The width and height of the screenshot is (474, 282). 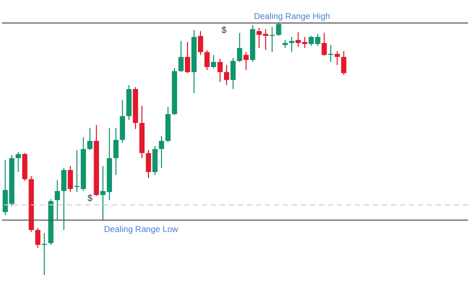 What do you see at coordinates (292, 16) in the screenshot?
I see `ref-line-label: Dealing Range High` at bounding box center [292, 16].